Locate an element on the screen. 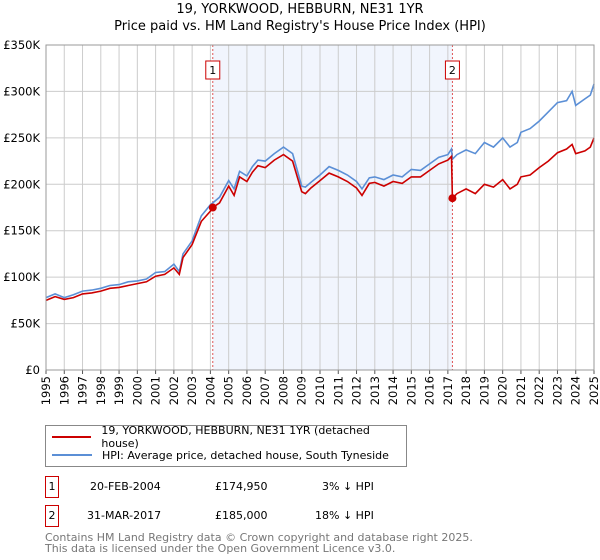 Image resolution: width=600 pixels, height=560 pixels. sale-label: 1 is located at coordinates (212, 70).